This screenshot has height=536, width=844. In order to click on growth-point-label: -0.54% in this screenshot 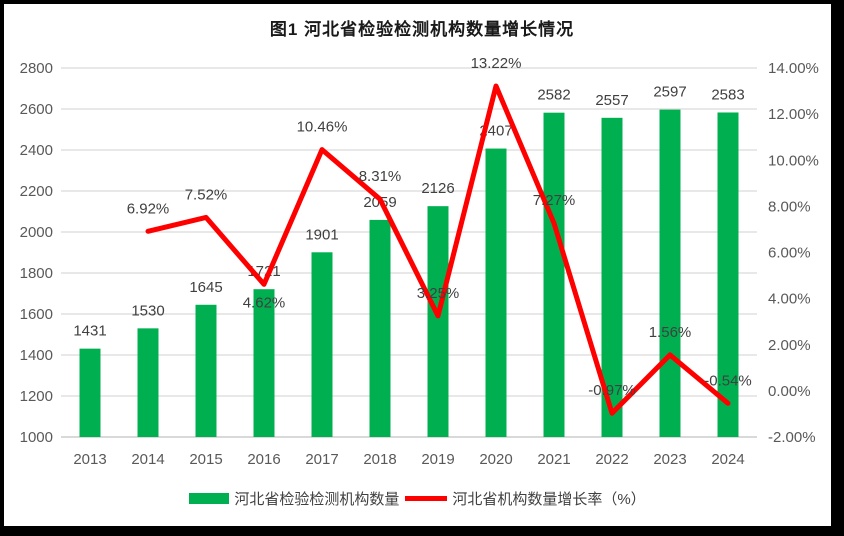, I will do `click(728, 380)`.